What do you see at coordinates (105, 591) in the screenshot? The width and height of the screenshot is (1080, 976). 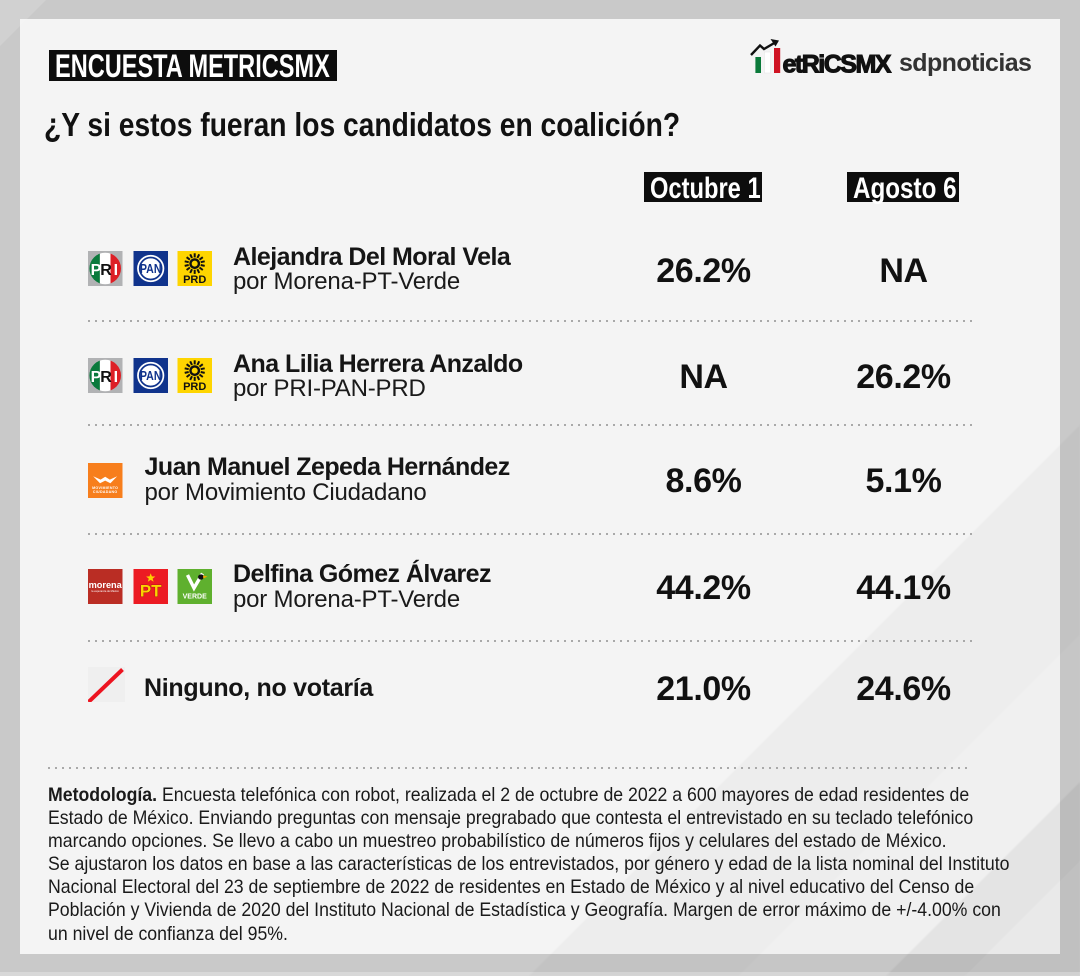 I see `svg-text: la esperanza de México` at bounding box center [105, 591].